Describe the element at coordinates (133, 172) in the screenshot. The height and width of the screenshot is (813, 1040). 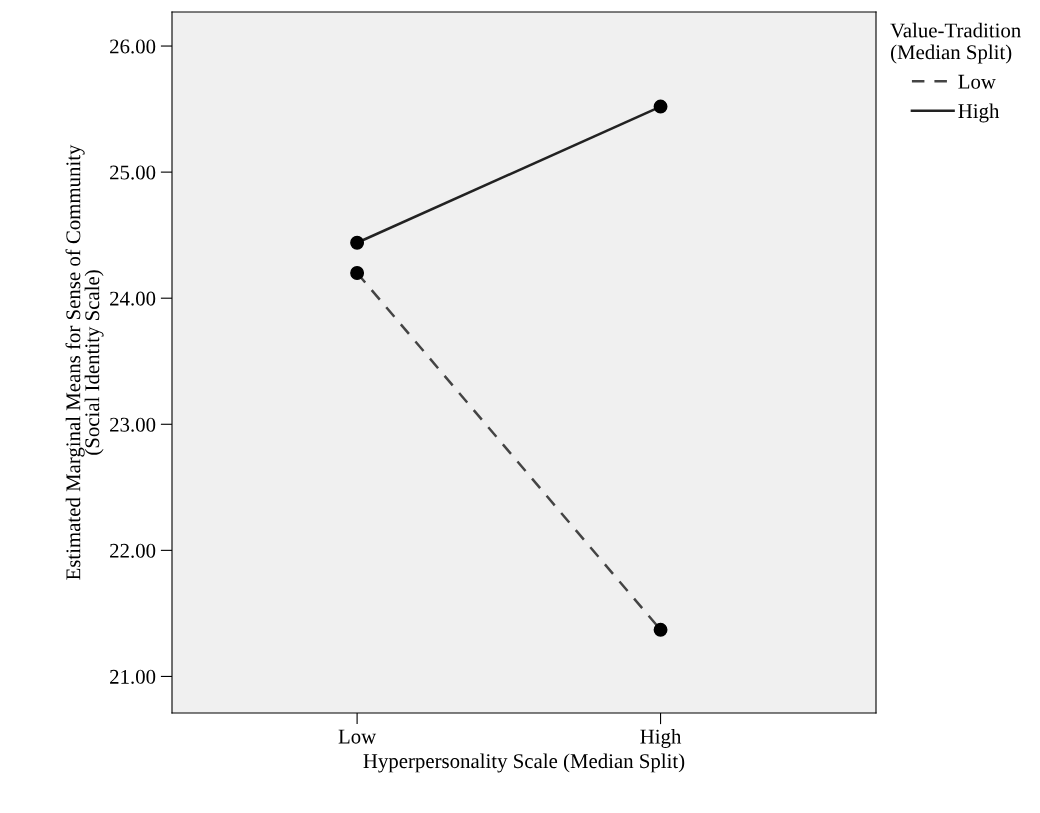
I see `y-tick-label: 25.00` at that location.